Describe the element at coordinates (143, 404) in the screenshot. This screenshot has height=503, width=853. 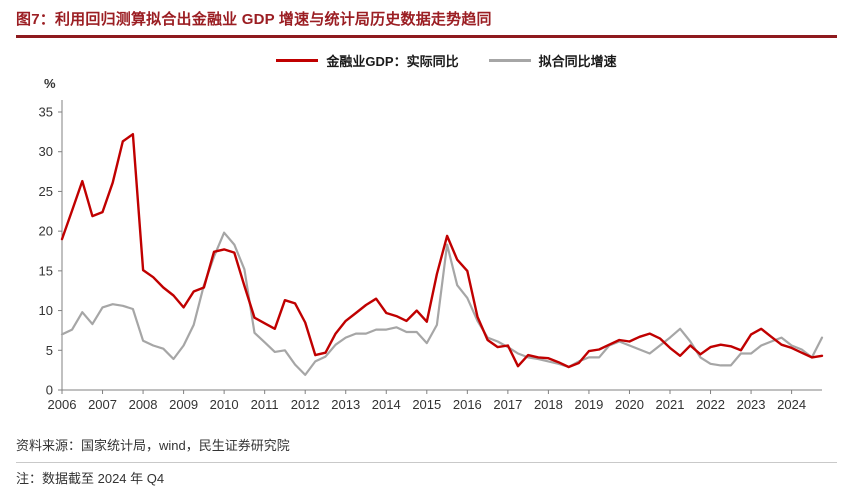
I see `svg-text: 2008` at that location.